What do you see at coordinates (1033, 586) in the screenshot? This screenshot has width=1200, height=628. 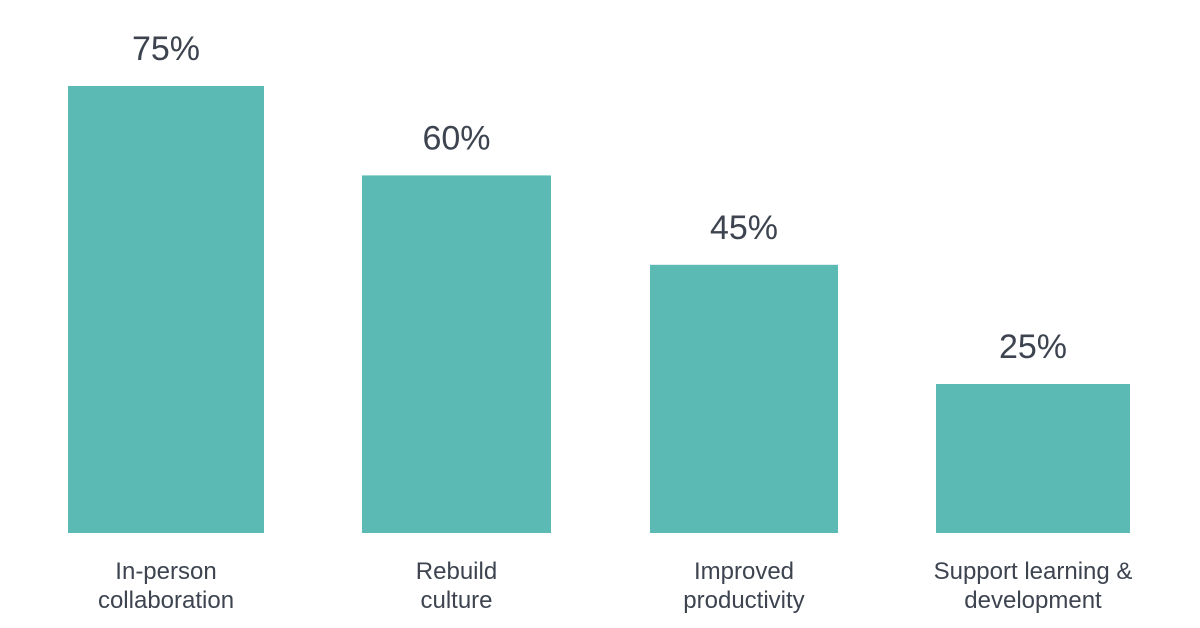 I see `category-label-4: Support learning & development` at bounding box center [1033, 586].